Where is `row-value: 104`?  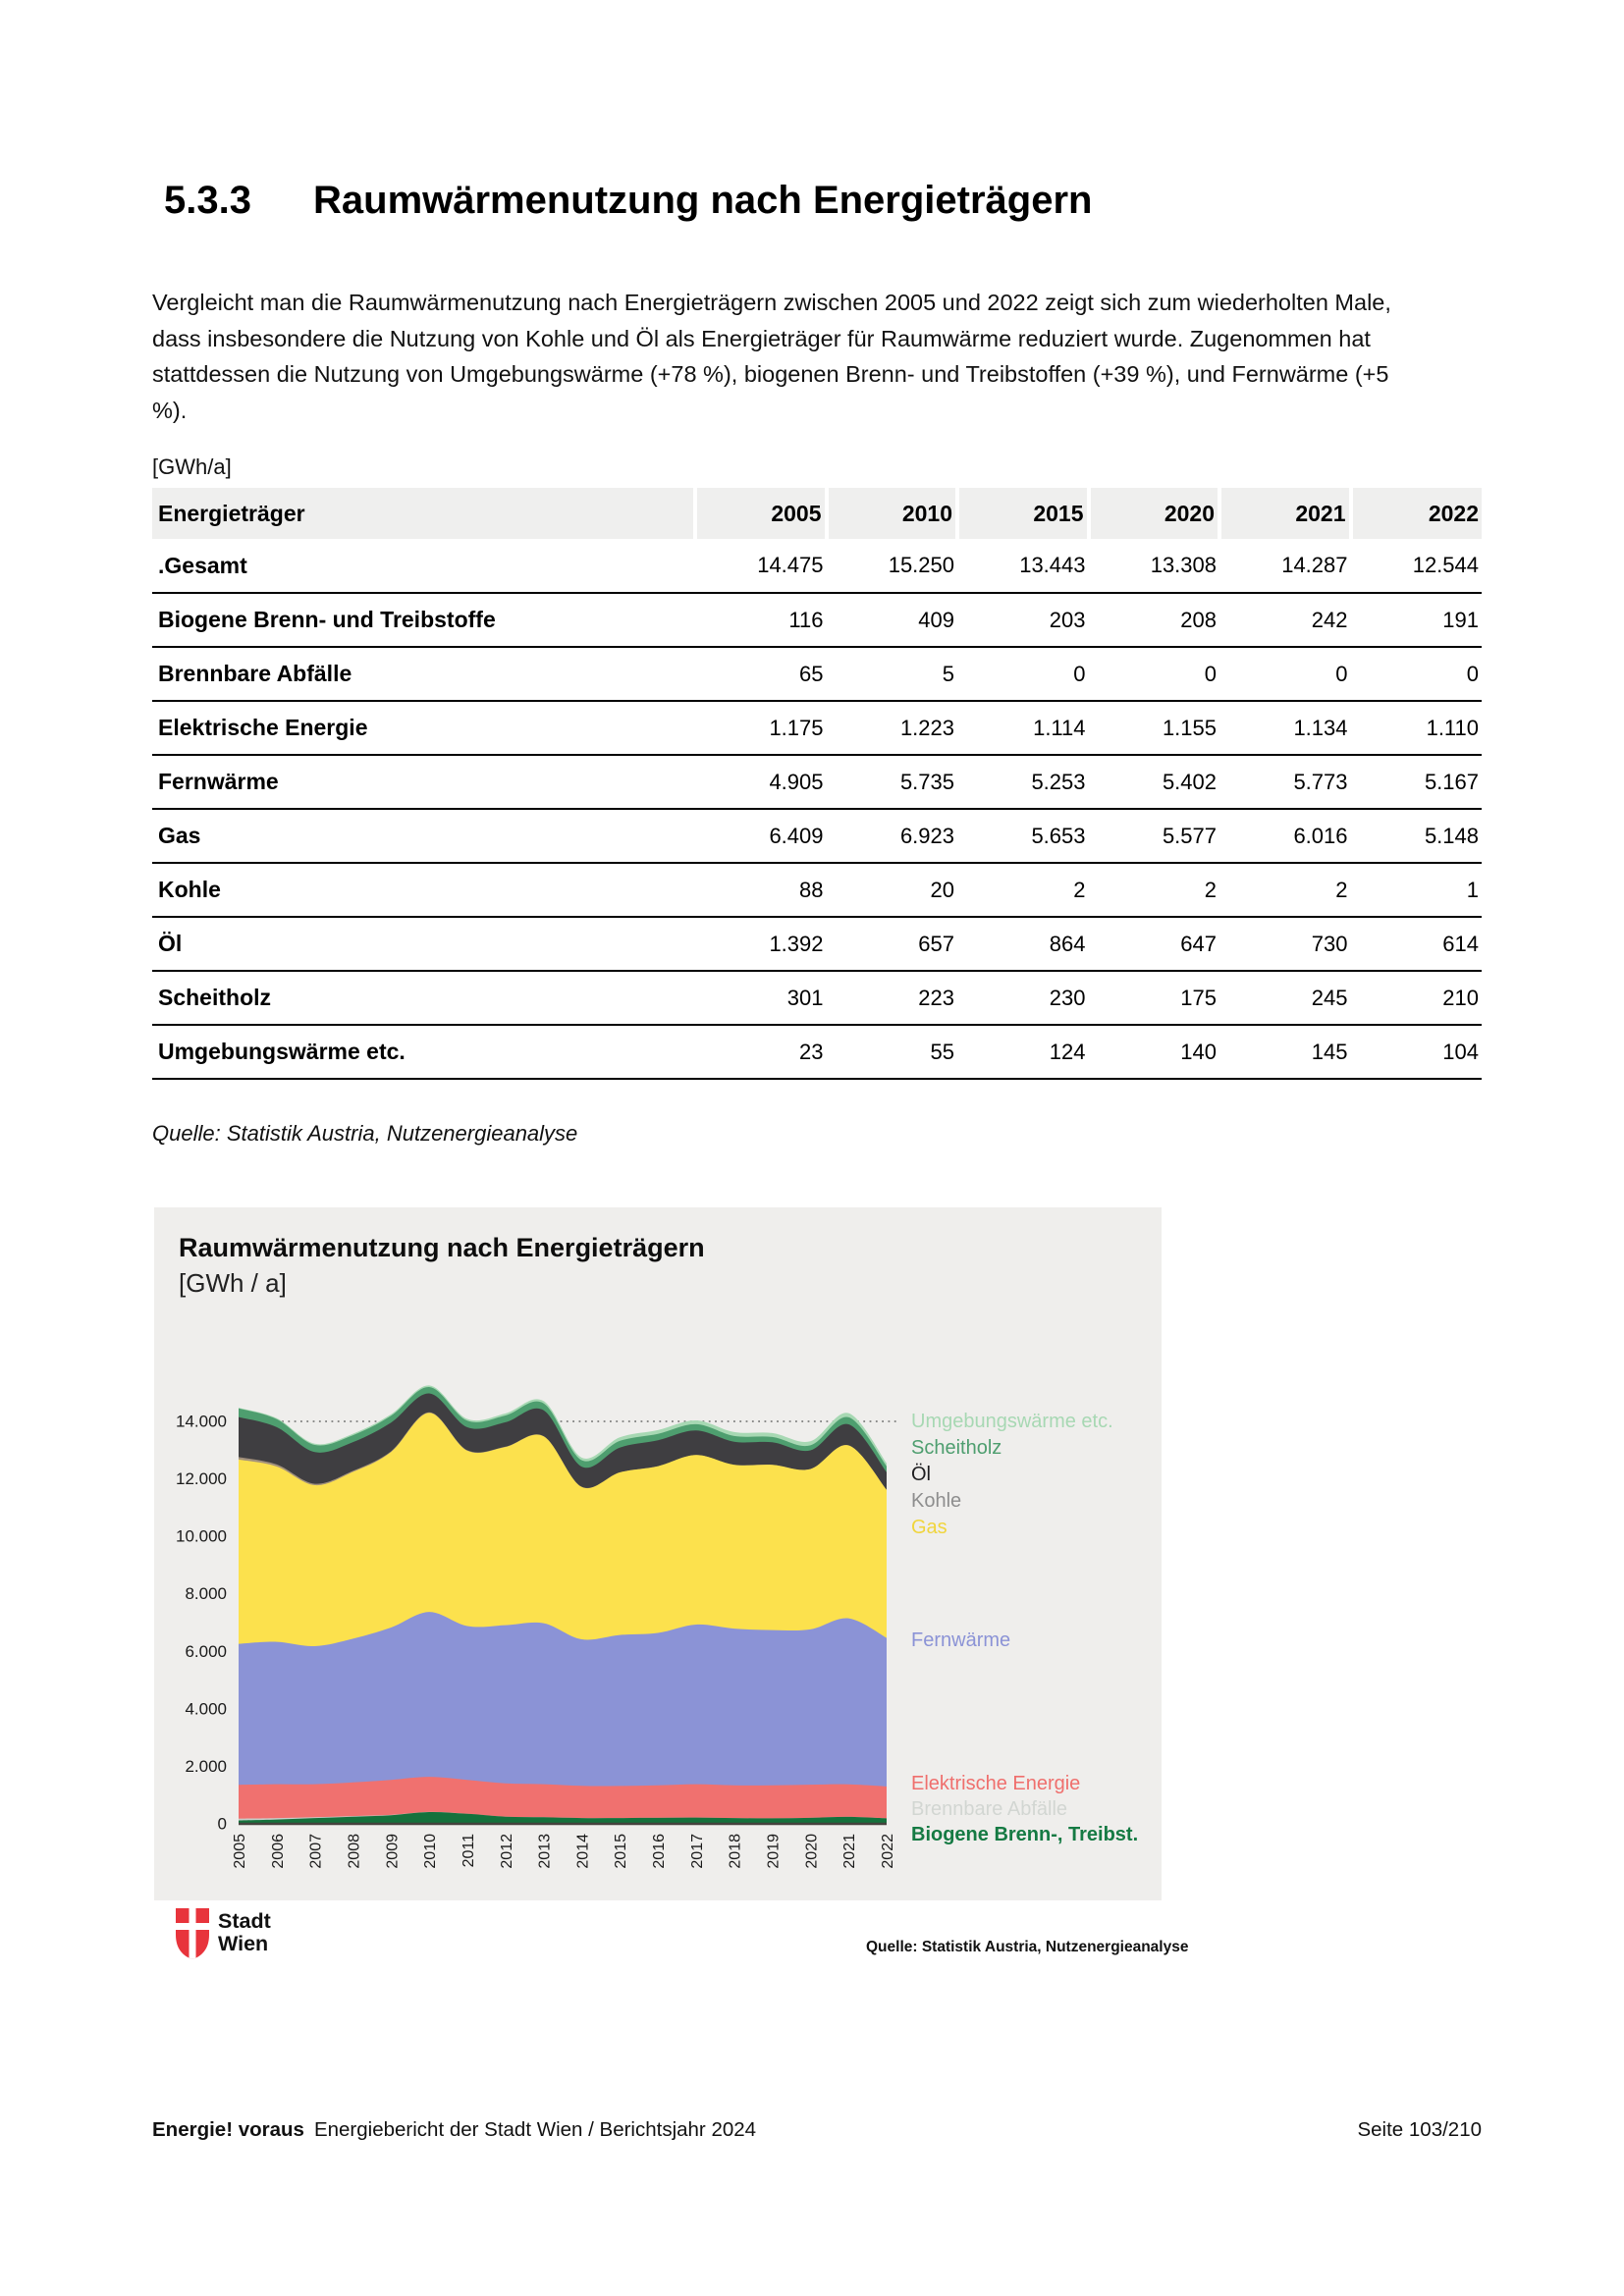
row-value: 104 is located at coordinates (1460, 1052).